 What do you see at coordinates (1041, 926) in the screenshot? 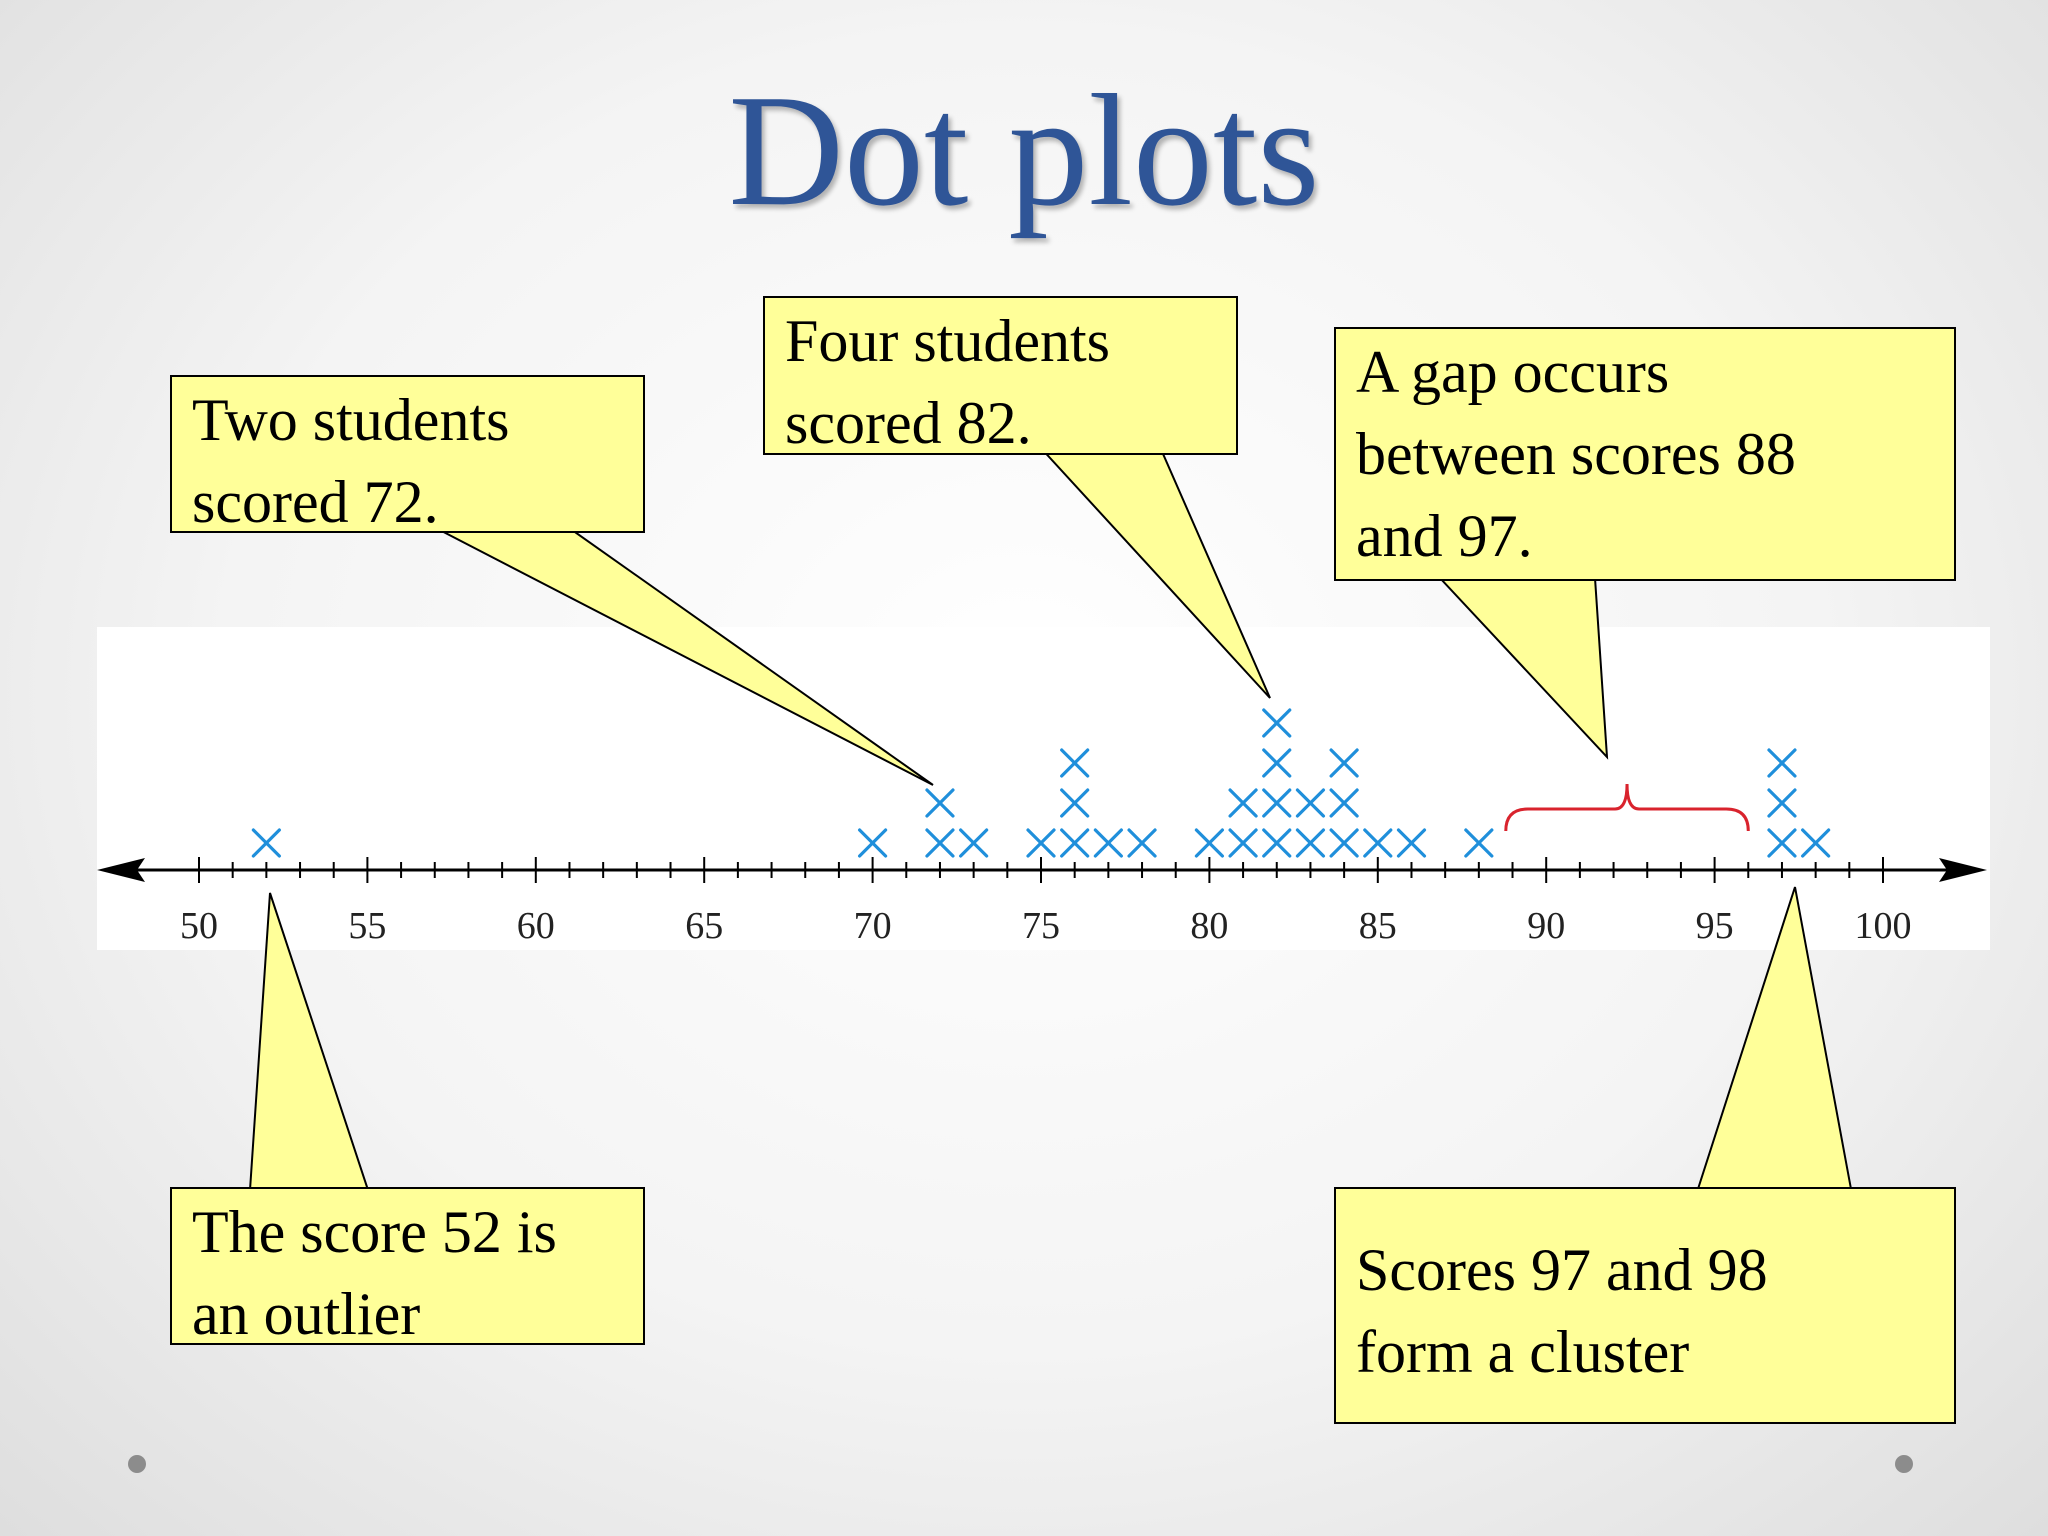
I see `tick-label: 75` at bounding box center [1041, 926].